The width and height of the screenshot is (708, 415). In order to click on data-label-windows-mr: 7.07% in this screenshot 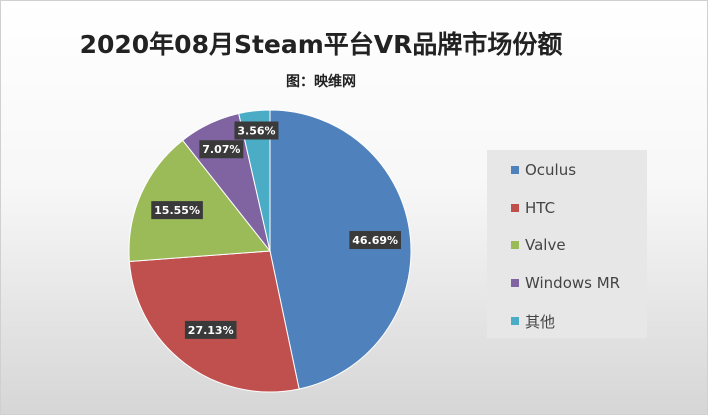, I will do `click(221, 149)`.